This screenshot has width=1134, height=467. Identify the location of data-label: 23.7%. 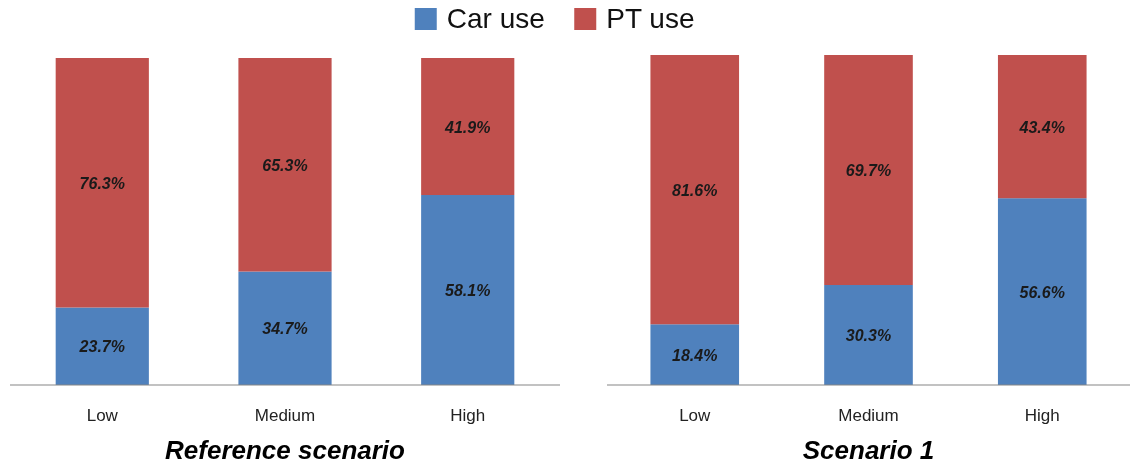
(101, 347).